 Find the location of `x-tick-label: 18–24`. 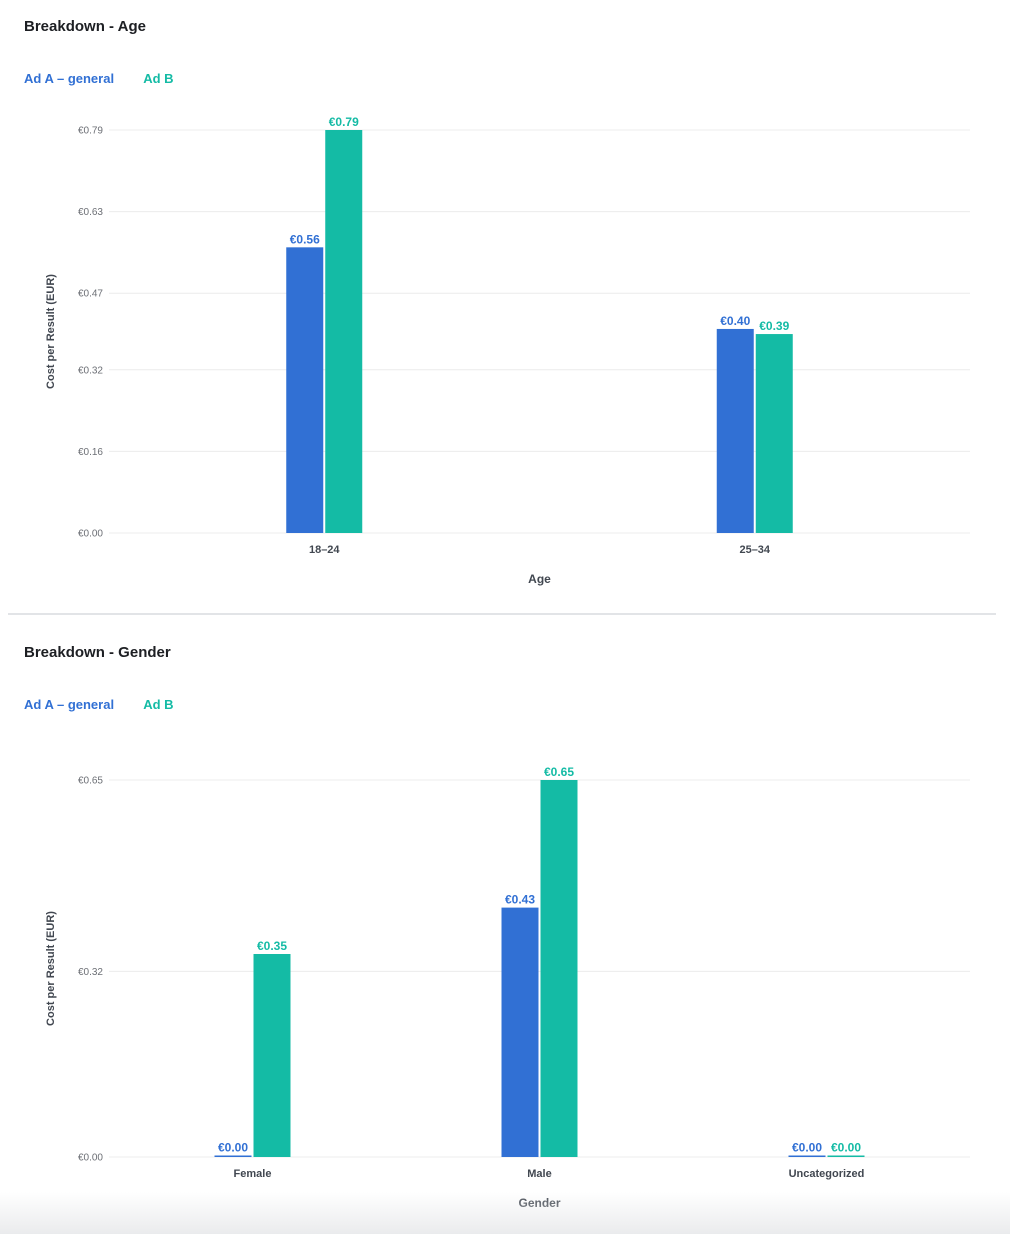

x-tick-label: 18–24 is located at coordinates (324, 550).